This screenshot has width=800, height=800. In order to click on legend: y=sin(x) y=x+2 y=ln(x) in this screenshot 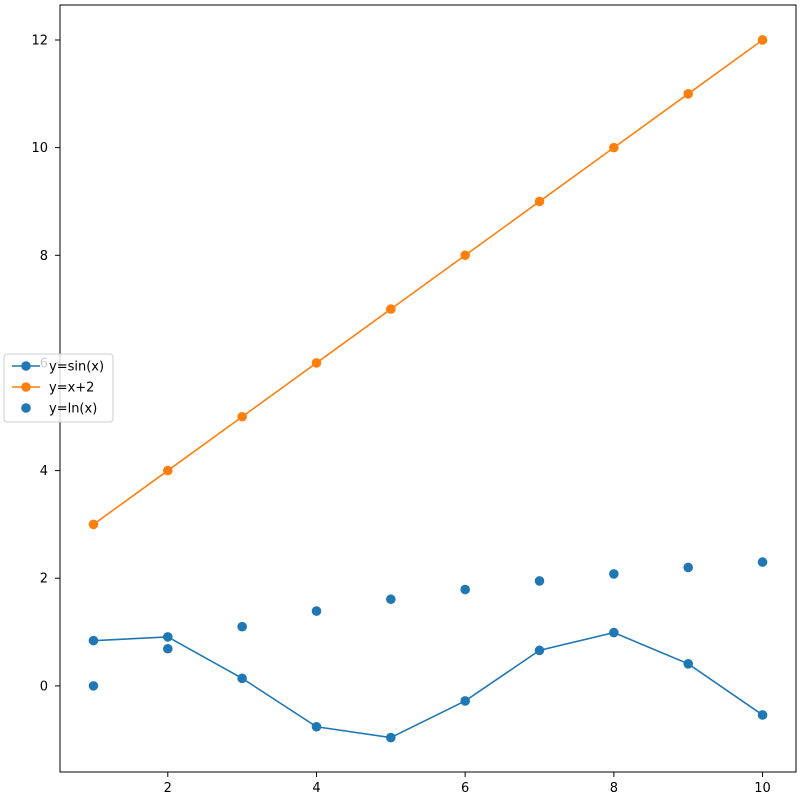, I will do `click(58, 388)`.